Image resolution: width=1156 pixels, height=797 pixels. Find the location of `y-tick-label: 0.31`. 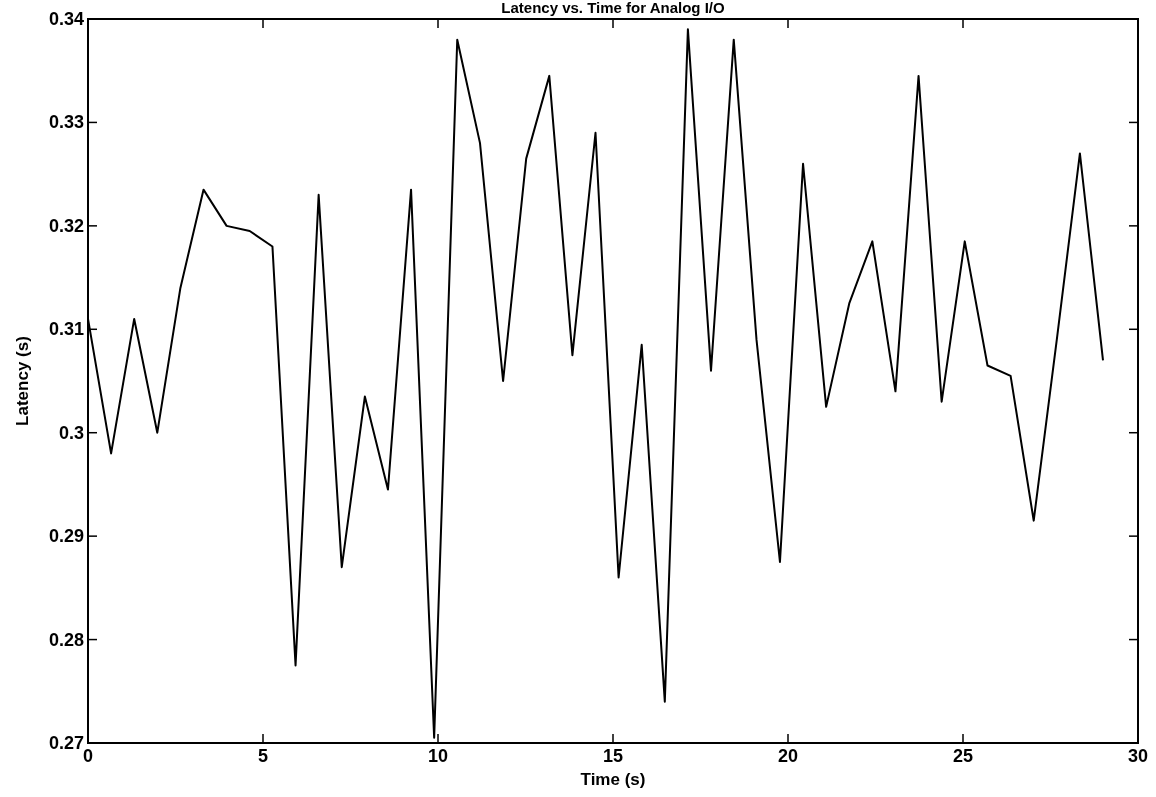

y-tick-label: 0.31 is located at coordinates (66, 329).